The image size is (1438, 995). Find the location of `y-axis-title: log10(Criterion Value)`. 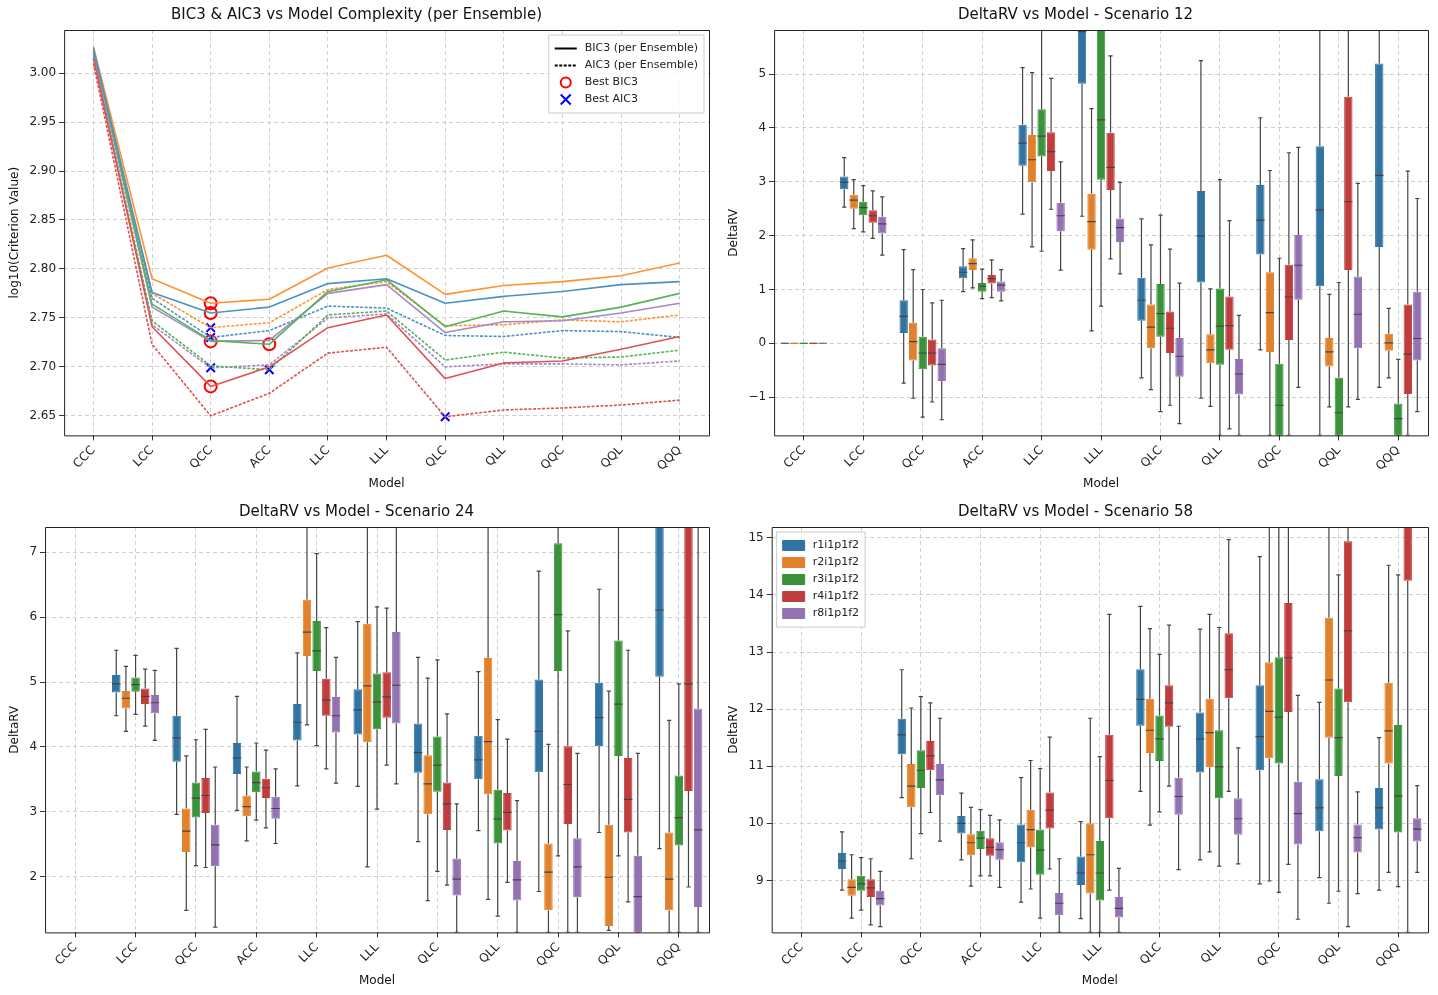

y-axis-title: log10(Criterion Value) is located at coordinates (14, 232).